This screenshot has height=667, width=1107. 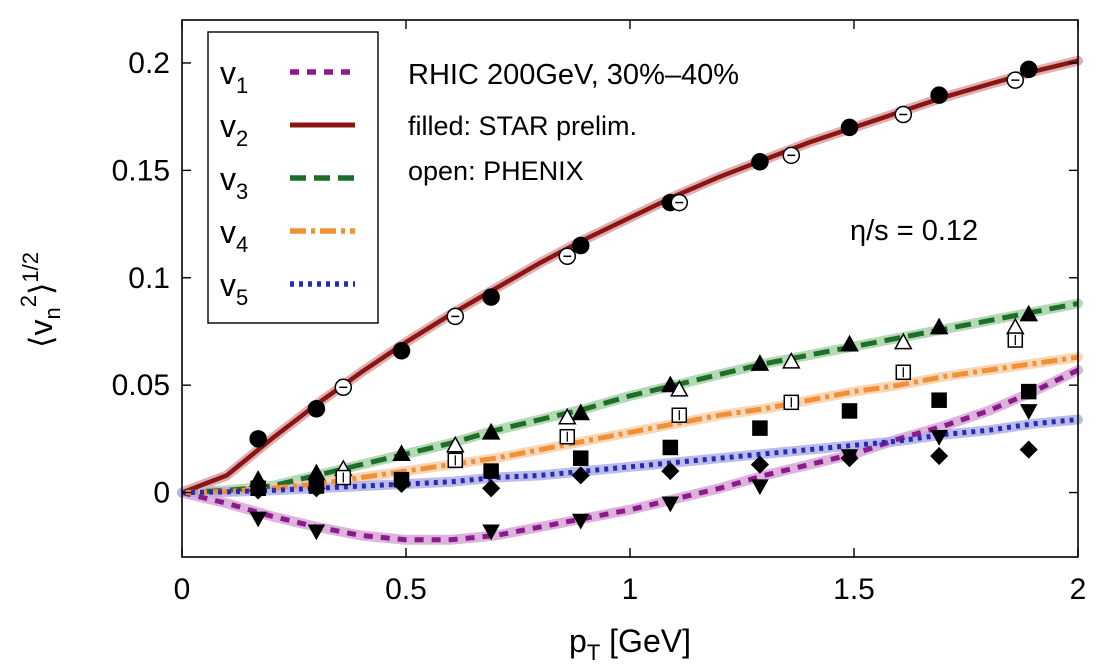 What do you see at coordinates (234, 288) in the screenshot?
I see `legend-label-v5: v5` at bounding box center [234, 288].